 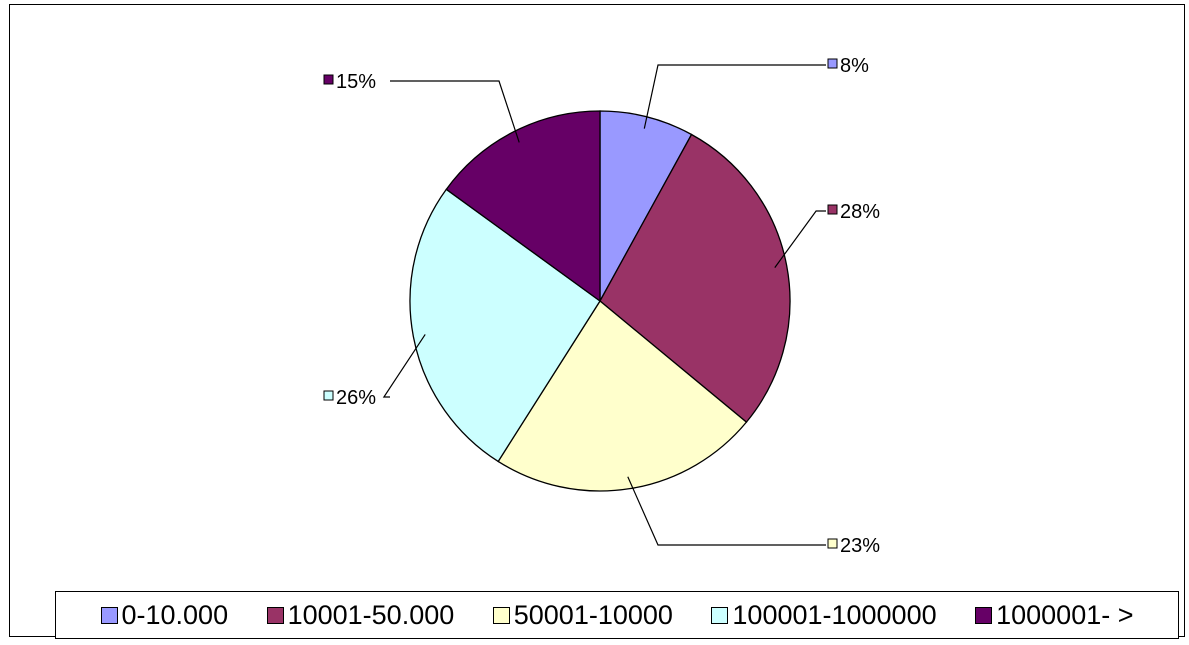 What do you see at coordinates (854, 66) in the screenshot?
I see `data-label-1: 8%` at bounding box center [854, 66].